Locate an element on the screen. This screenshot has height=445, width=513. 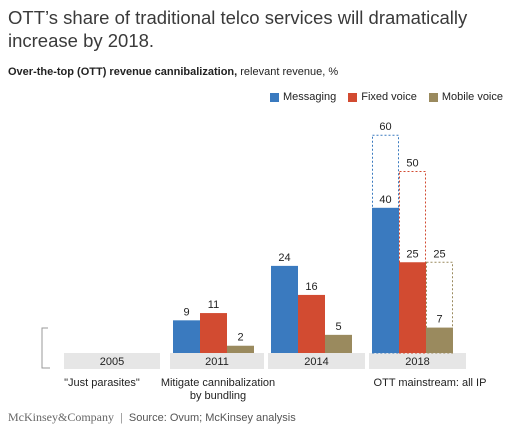
data-label-messaging-2011: 9 is located at coordinates (186, 312).